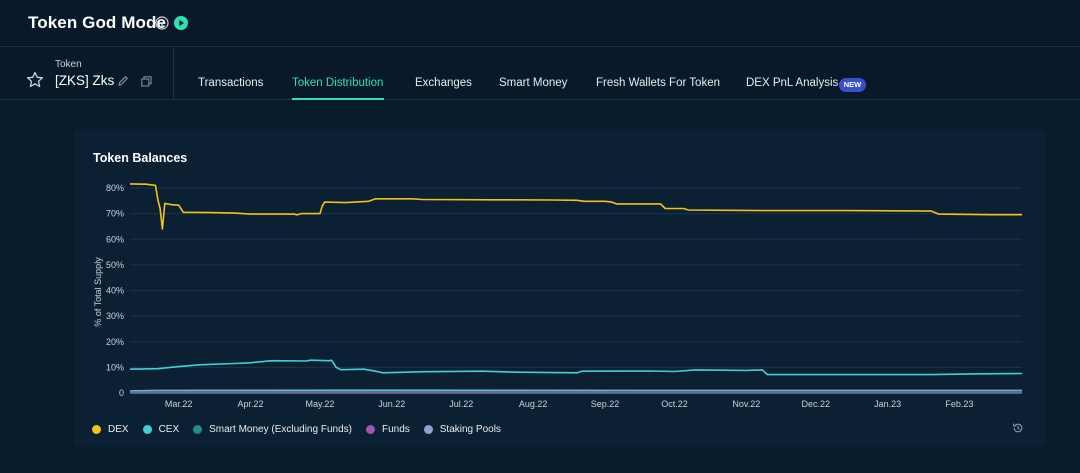  What do you see at coordinates (162, 23) in the screenshot?
I see `info-icon` at bounding box center [162, 23].